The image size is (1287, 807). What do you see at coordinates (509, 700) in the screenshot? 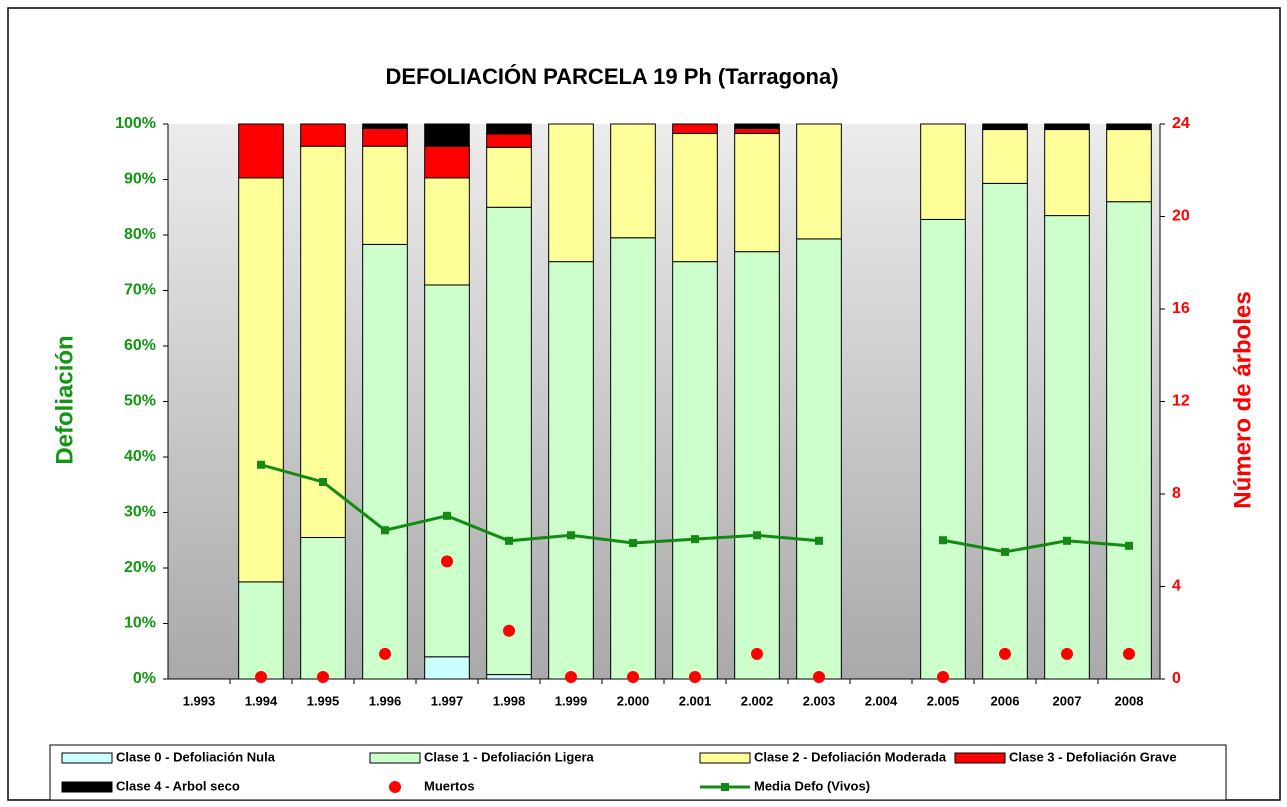
I see `x-tick-label: 1.998` at bounding box center [509, 700].